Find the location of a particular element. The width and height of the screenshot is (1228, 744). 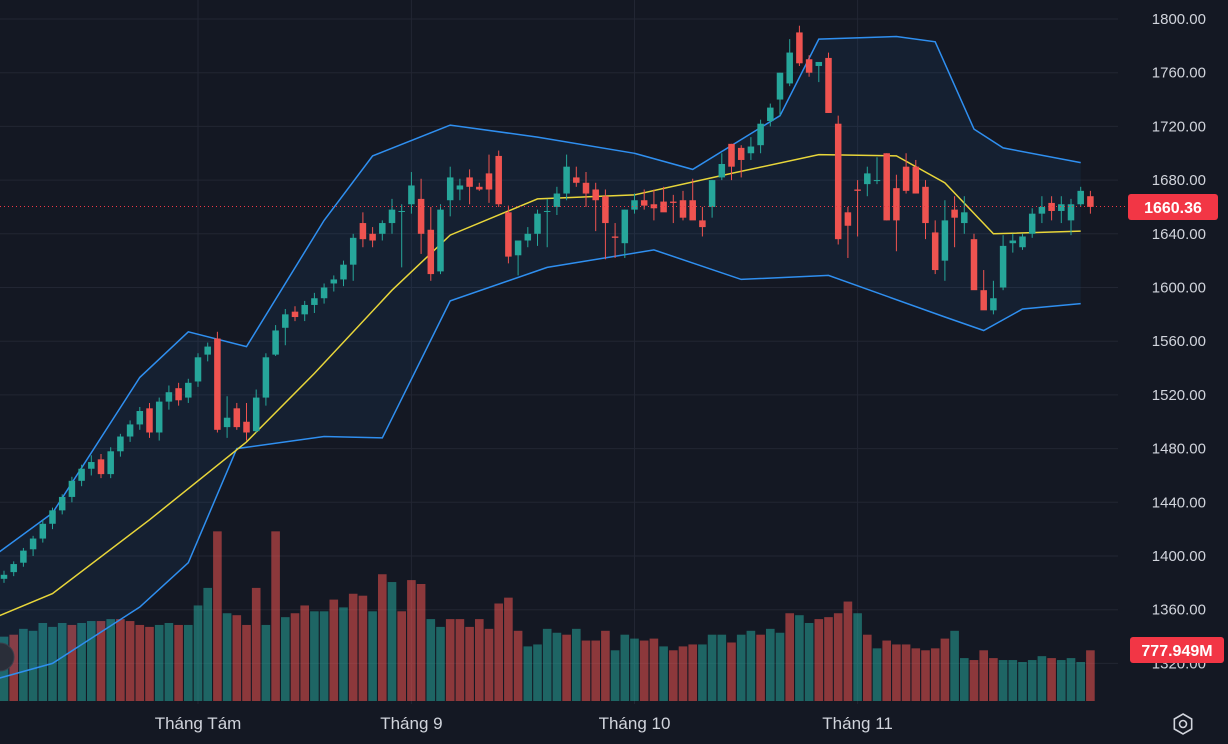

x-tick-label: Tháng 11 is located at coordinates (857, 723).